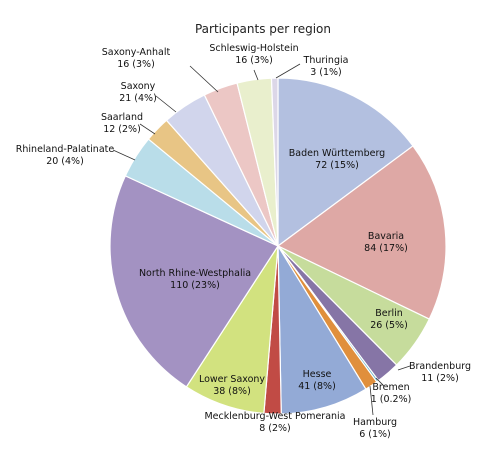  What do you see at coordinates (256, 75) in the screenshot?
I see `leader-line-schleswig-holstein` at bounding box center [256, 75].